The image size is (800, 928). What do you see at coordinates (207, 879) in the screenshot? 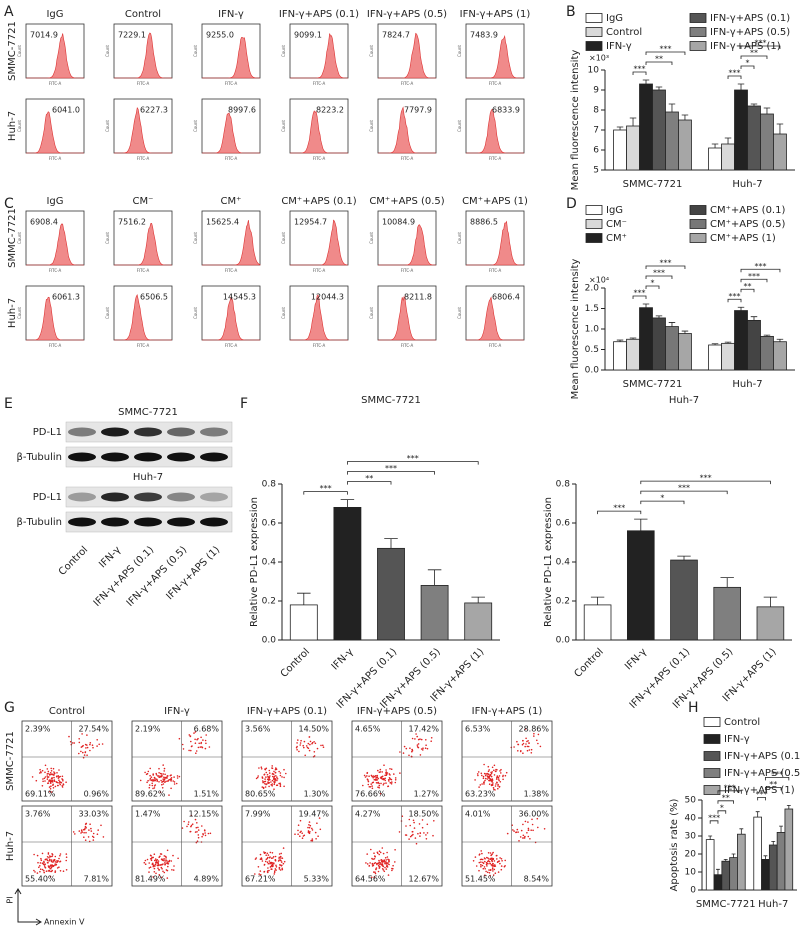
I see `quadrant-percent: 4.89%` at bounding box center [207, 879].